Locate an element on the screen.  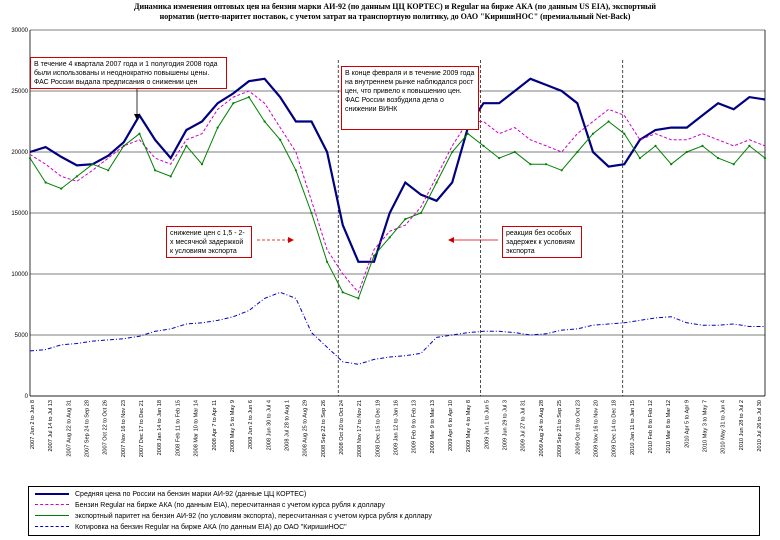
arrow-1-head is located at coordinates (137, 117).